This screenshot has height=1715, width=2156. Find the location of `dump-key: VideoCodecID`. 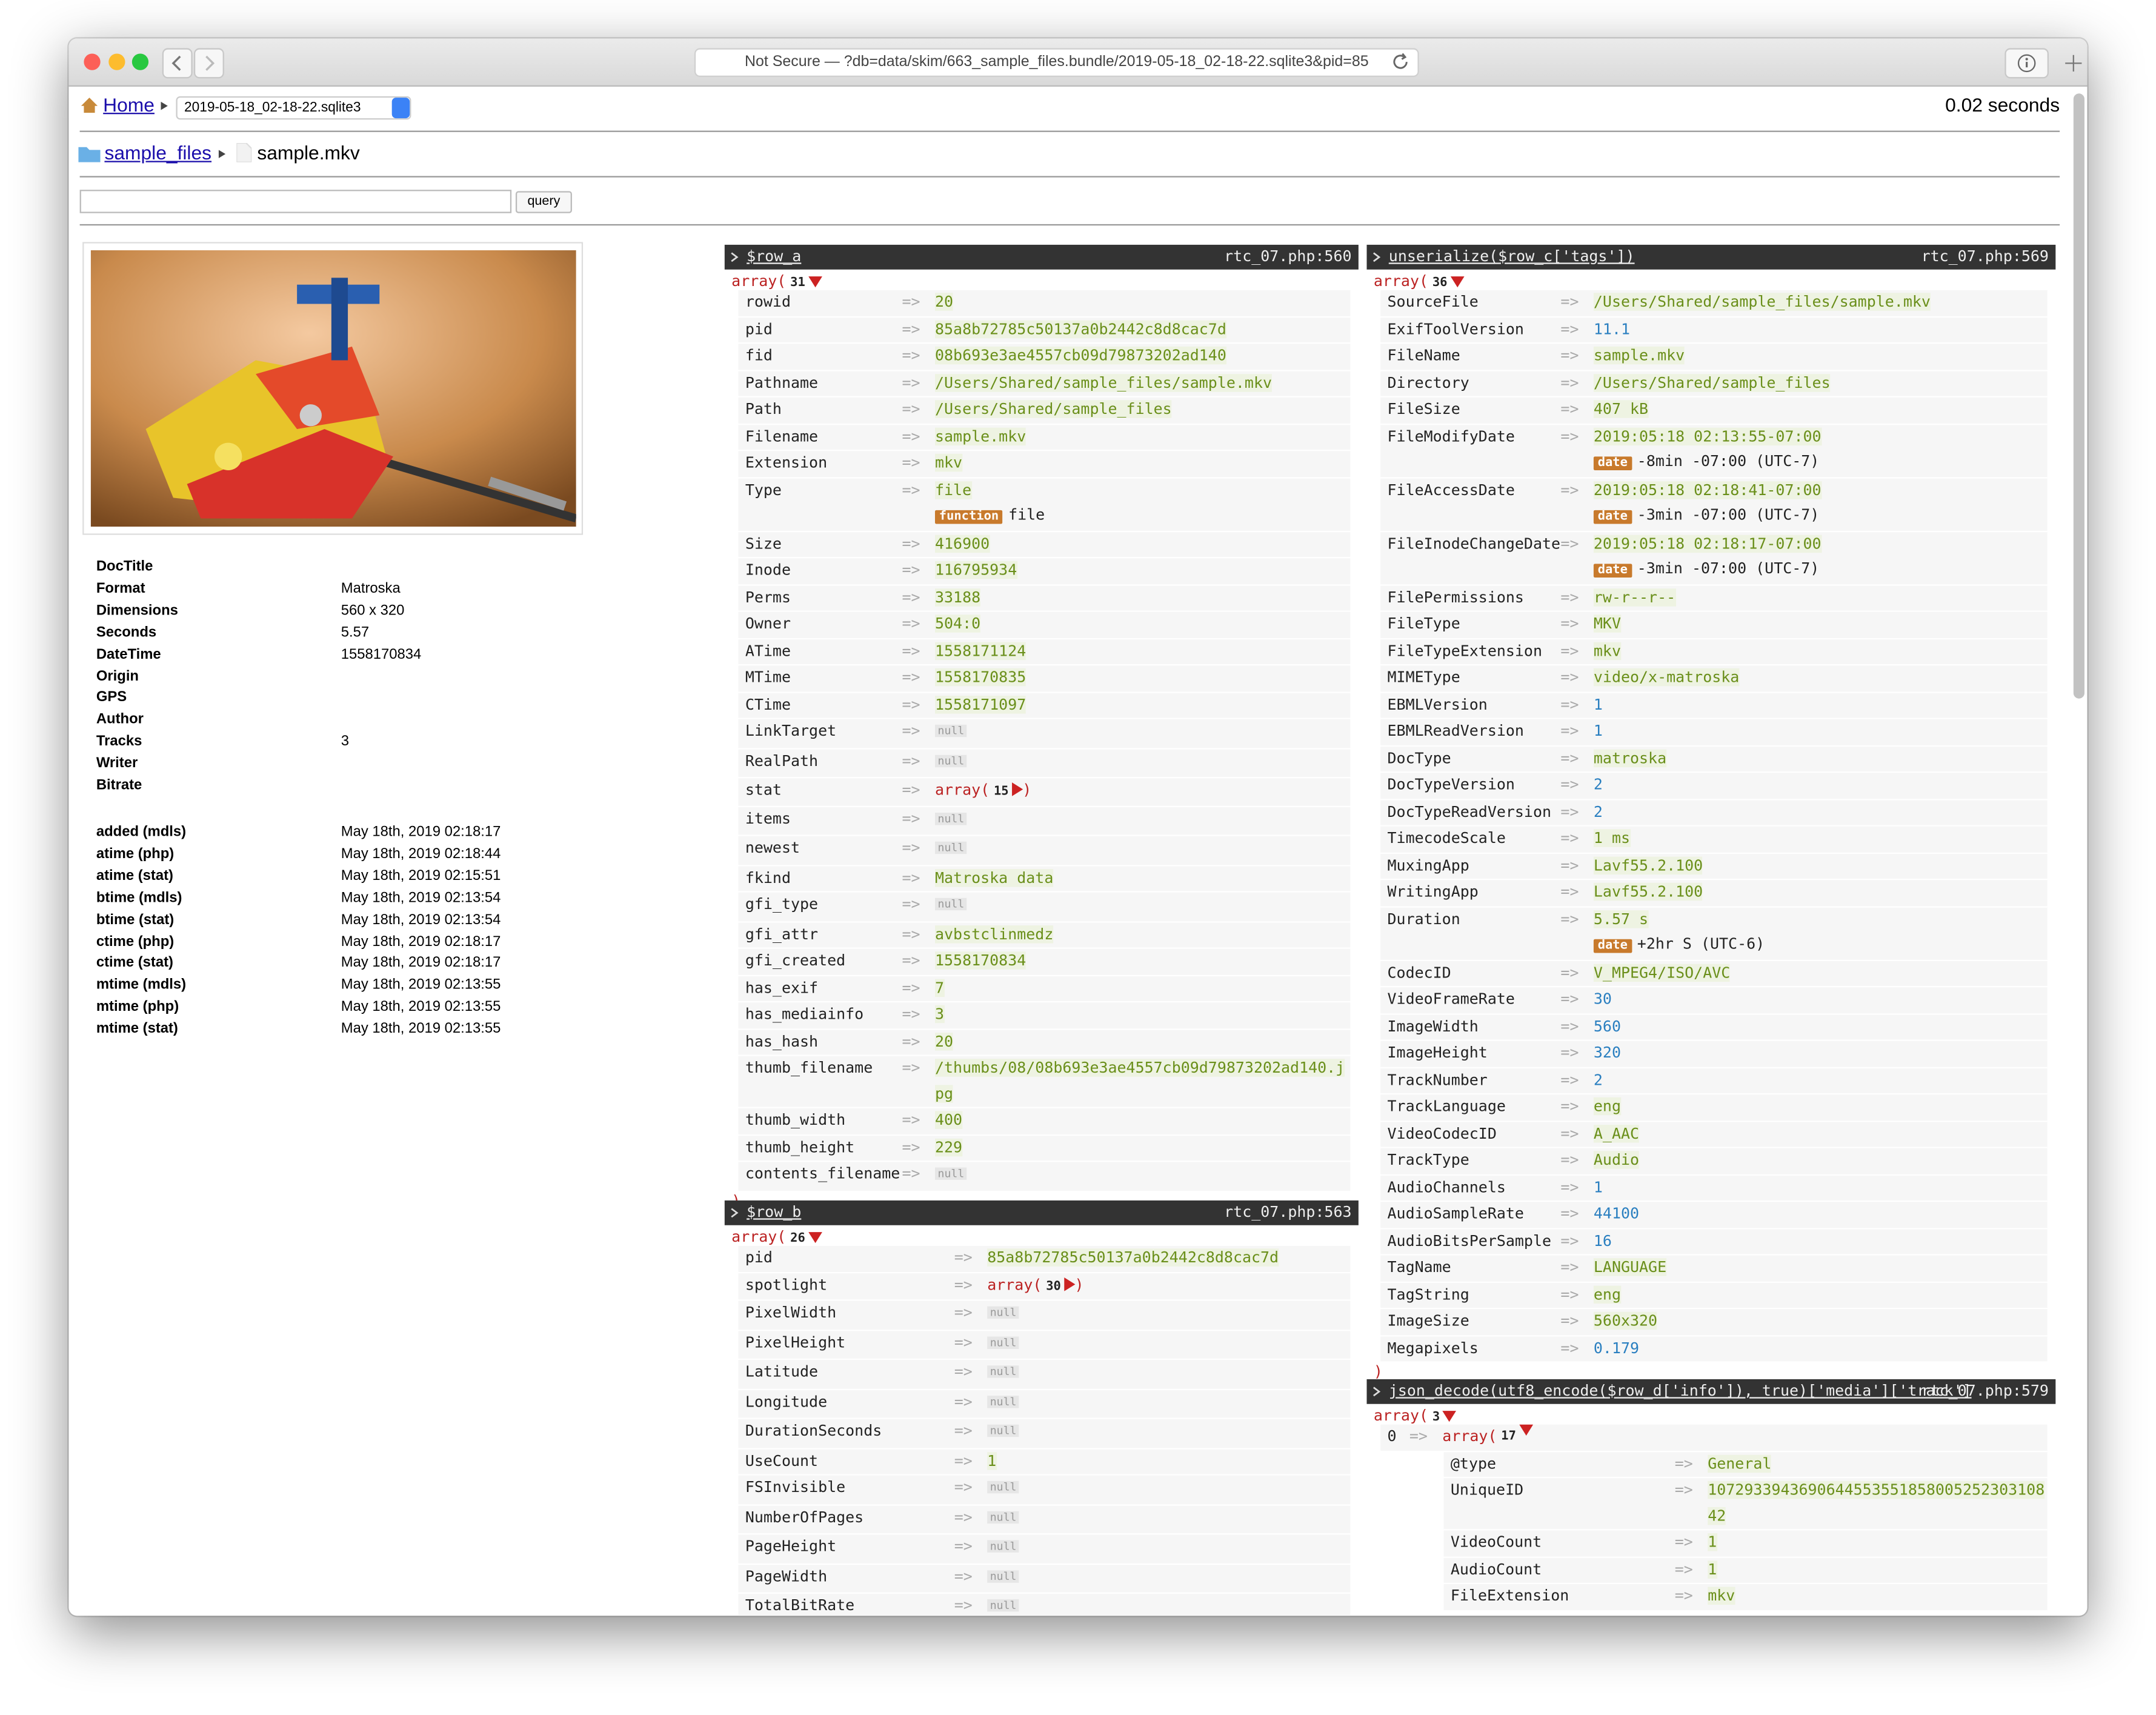

dump-key: VideoCodecID is located at coordinates (1442, 1133).